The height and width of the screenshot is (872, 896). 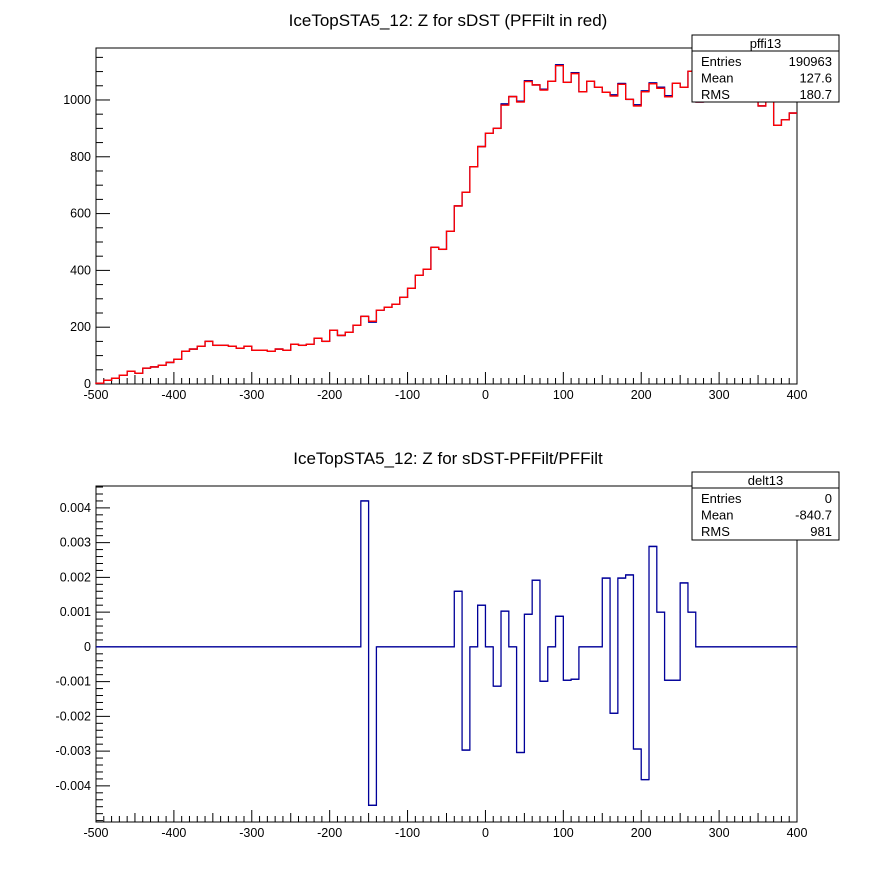 I want to click on y-tick-label: -0.004, so click(x=73, y=786).